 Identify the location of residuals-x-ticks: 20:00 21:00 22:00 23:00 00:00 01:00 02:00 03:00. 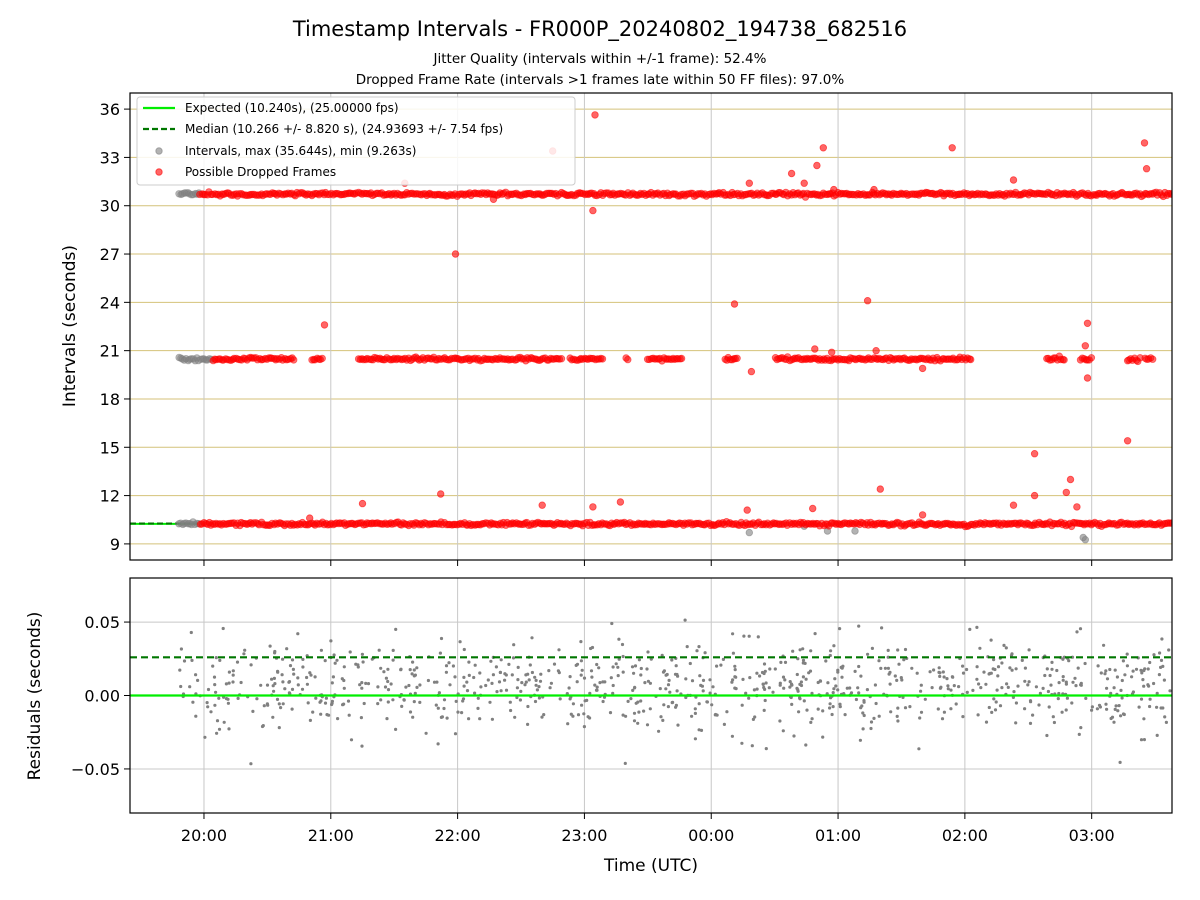
(648, 829).